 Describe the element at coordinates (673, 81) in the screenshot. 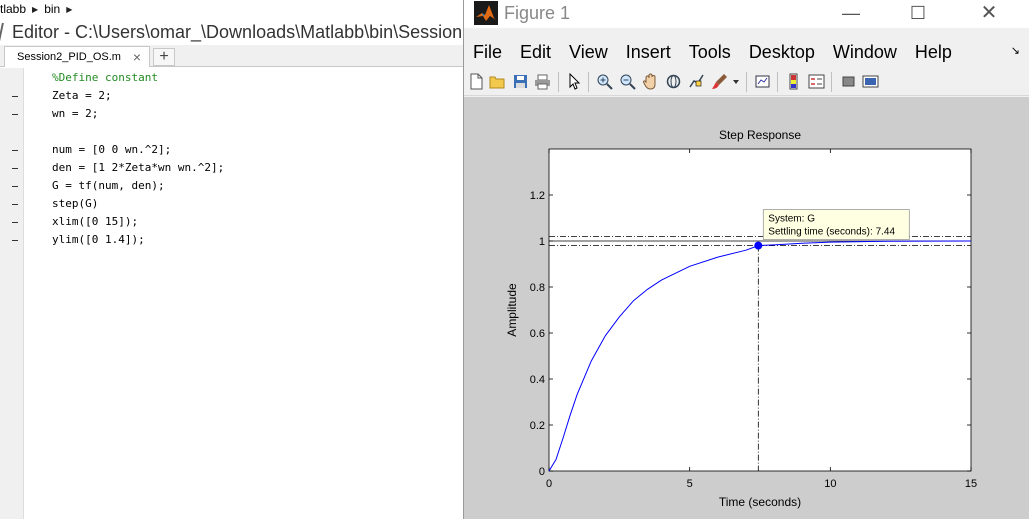

I see `rotate-3d-icon` at that location.